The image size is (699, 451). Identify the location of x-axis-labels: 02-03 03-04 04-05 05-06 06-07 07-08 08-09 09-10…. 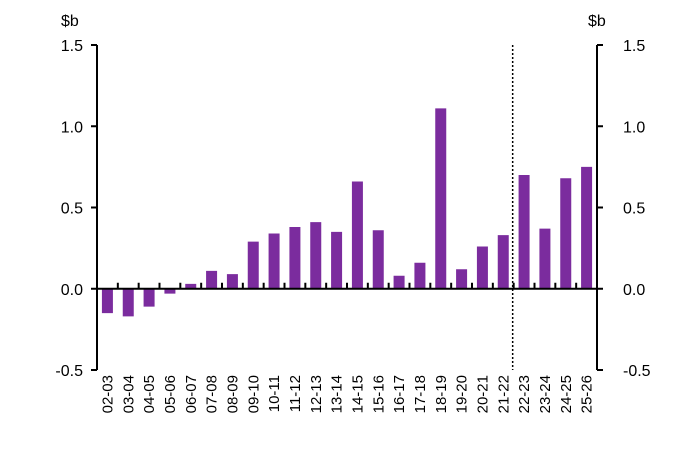
(347, 394).